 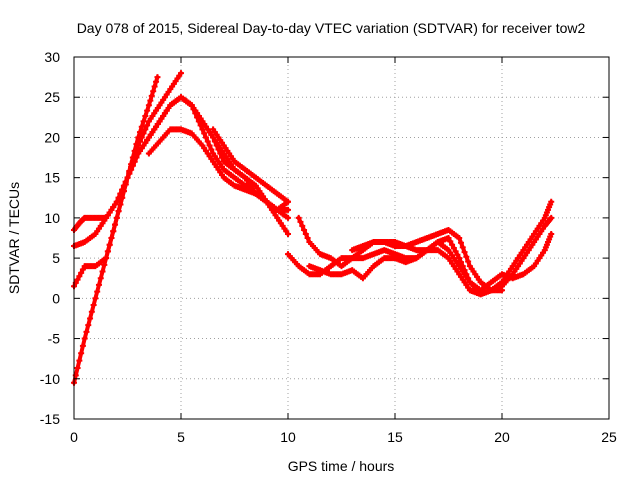 What do you see at coordinates (52, 218) in the screenshot?
I see `y-tick-label: 10` at bounding box center [52, 218].